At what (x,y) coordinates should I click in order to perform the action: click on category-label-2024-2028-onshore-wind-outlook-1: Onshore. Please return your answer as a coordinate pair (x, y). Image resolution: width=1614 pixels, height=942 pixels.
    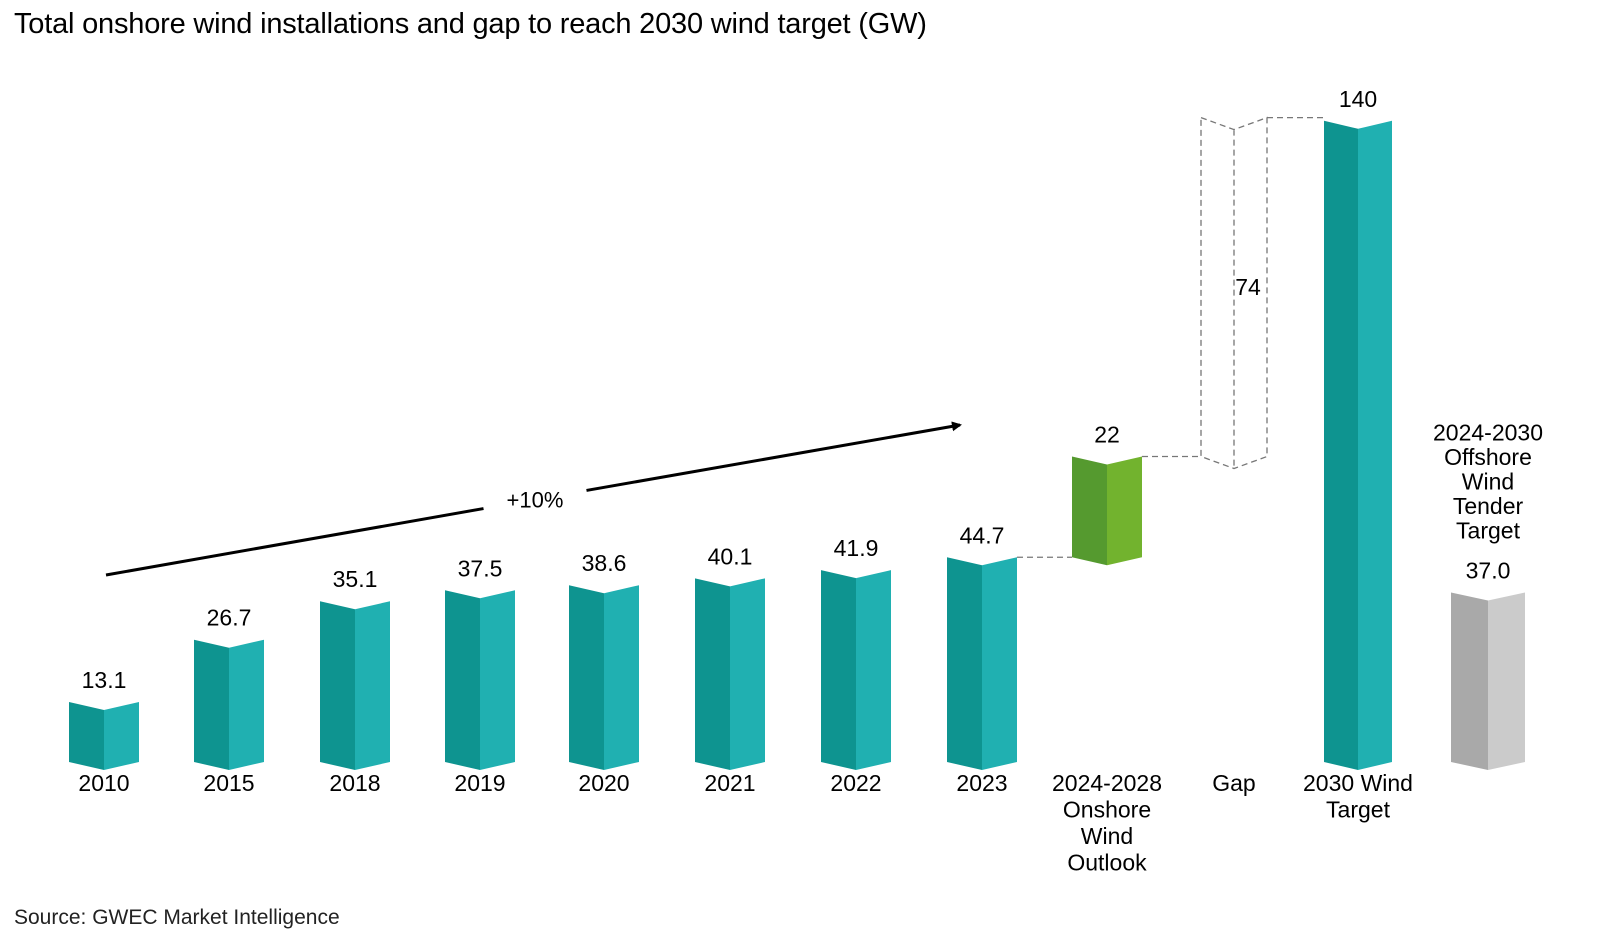
    Looking at the image, I should click on (1107, 810).